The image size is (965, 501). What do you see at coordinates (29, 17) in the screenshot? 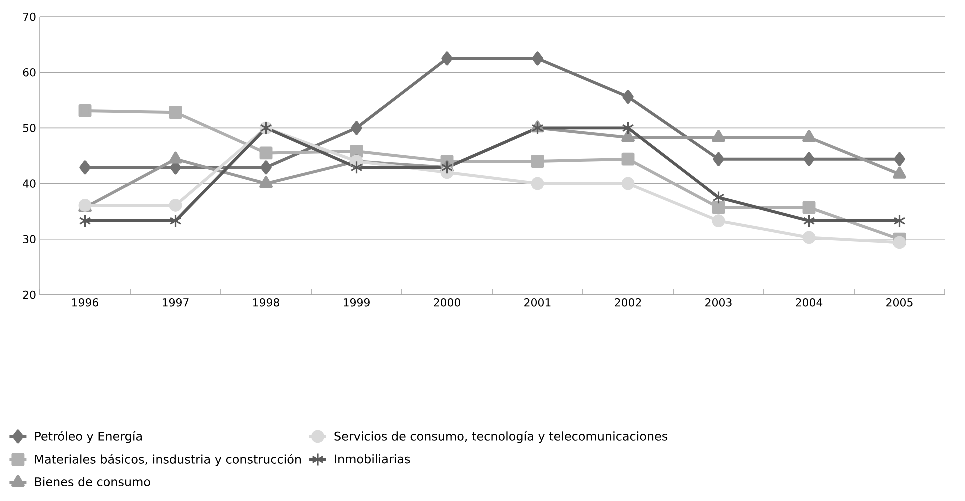
I see `y-tick-label: 70` at bounding box center [29, 17].